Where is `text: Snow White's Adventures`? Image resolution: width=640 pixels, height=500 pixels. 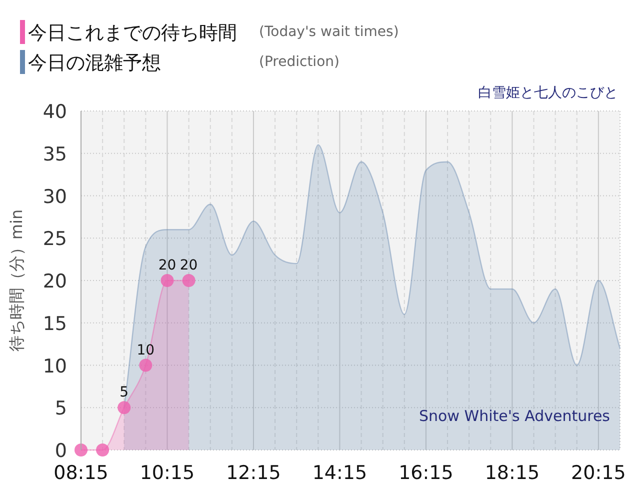 text: Snow White's Adventures is located at coordinates (514, 416).